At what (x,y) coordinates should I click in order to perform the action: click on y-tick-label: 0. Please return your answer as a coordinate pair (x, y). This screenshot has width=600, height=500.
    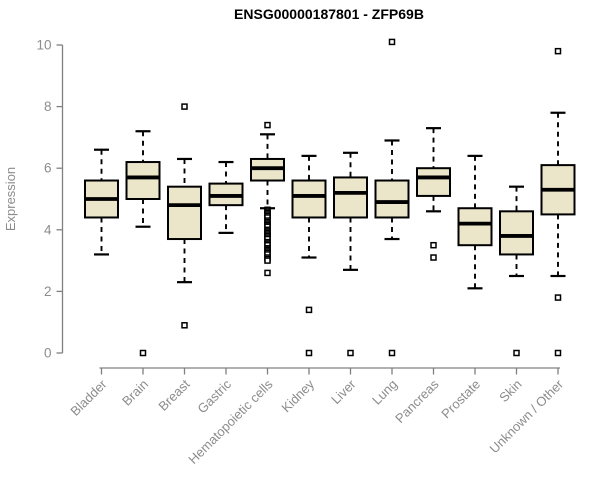
    Looking at the image, I should click on (48, 353).